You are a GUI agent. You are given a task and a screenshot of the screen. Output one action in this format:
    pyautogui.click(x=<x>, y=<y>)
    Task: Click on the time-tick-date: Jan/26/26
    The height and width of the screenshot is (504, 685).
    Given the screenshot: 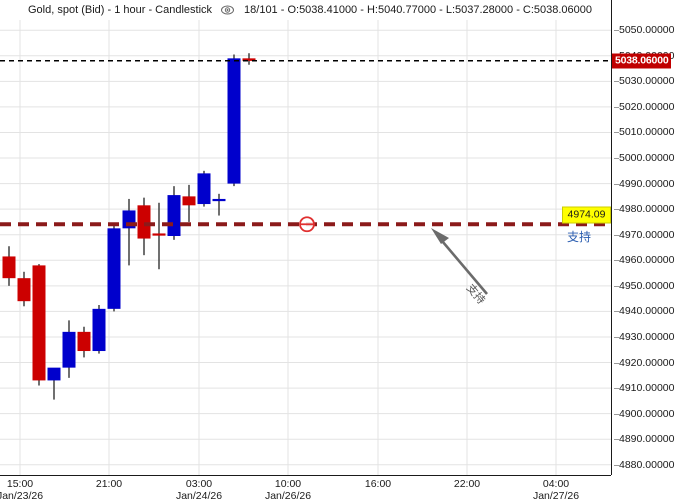 What is the action you would take?
    pyautogui.click(x=288, y=496)
    